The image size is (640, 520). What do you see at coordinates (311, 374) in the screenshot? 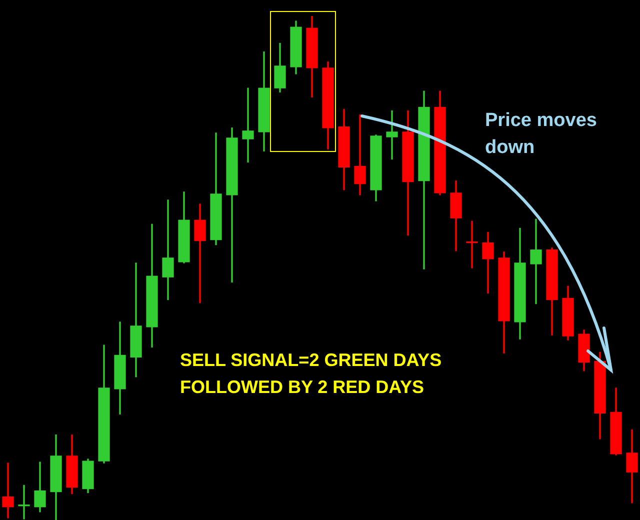
I see `annotation: SELL SIGNAL=2 GREEN DAYS FOLLOWED BY 2 RED DAYS` at bounding box center [311, 374].